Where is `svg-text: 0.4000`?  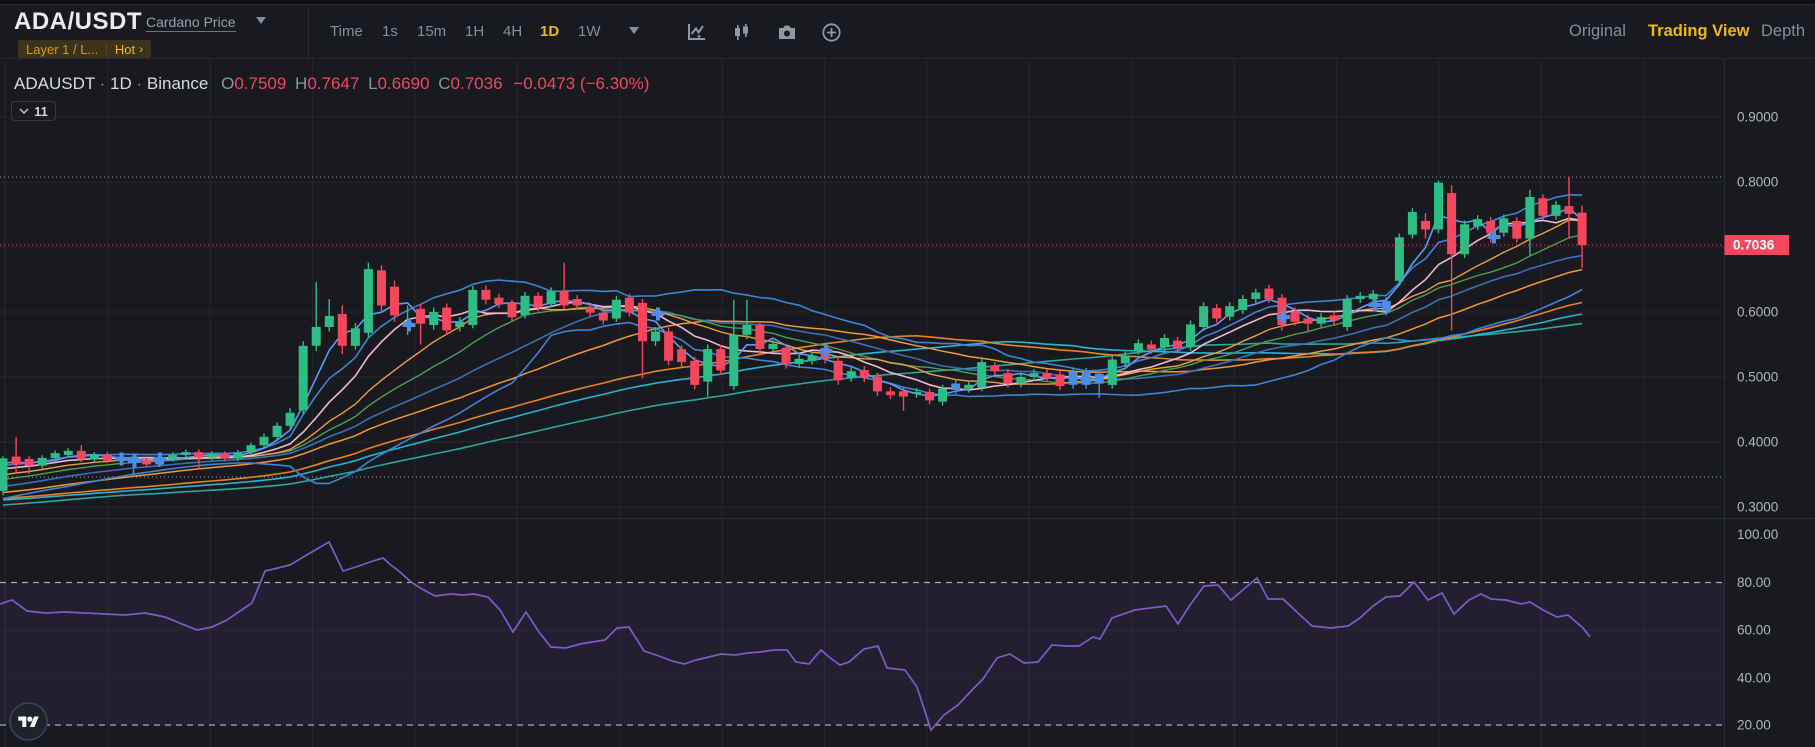
svg-text: 0.4000 is located at coordinates (1757, 442).